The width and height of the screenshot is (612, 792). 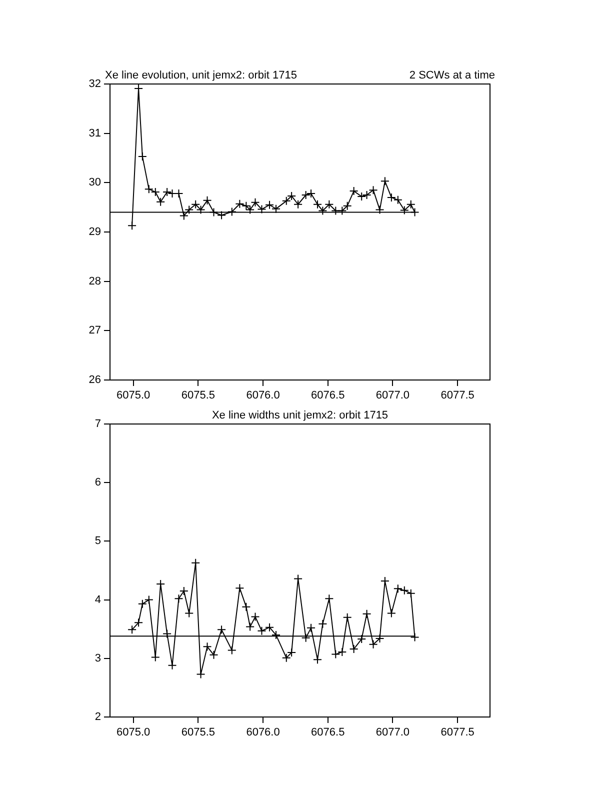 What do you see at coordinates (97, 482) in the screenshot?
I see `y-tick-label: 6` at bounding box center [97, 482].